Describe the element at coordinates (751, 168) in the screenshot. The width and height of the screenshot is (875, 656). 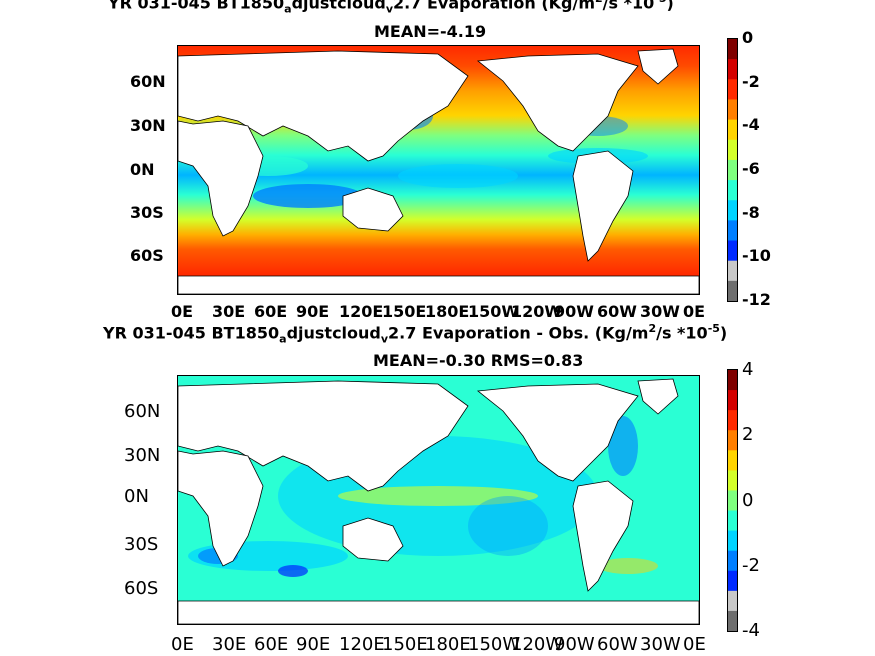
I see `colorbar-tick-label: -6` at that location.